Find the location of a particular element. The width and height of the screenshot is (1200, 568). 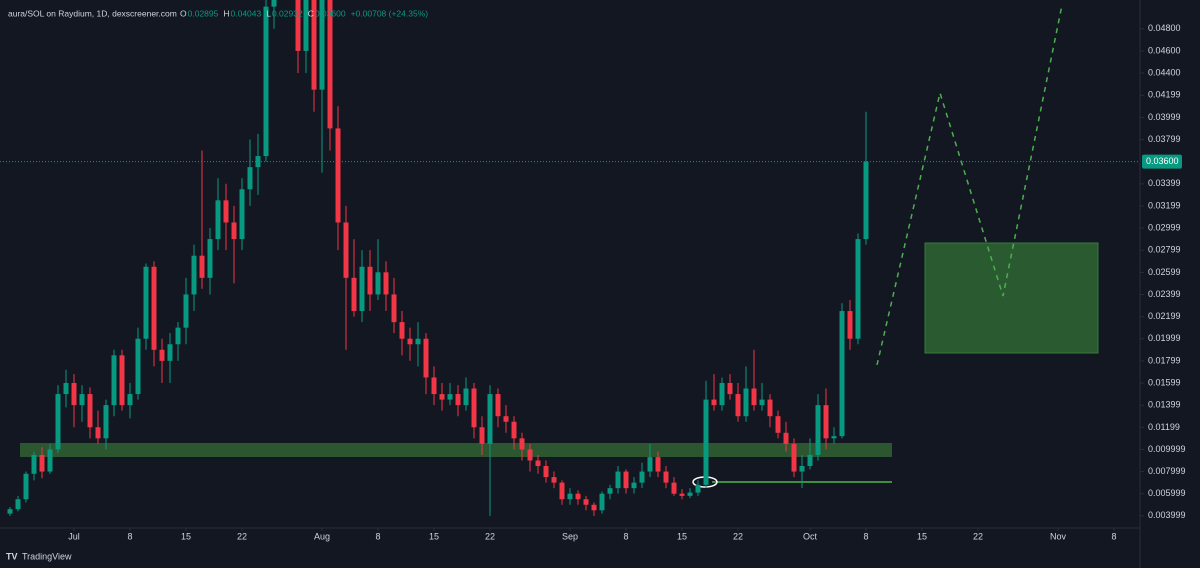

y-tick-label: 0.01399 is located at coordinates (1164, 405).